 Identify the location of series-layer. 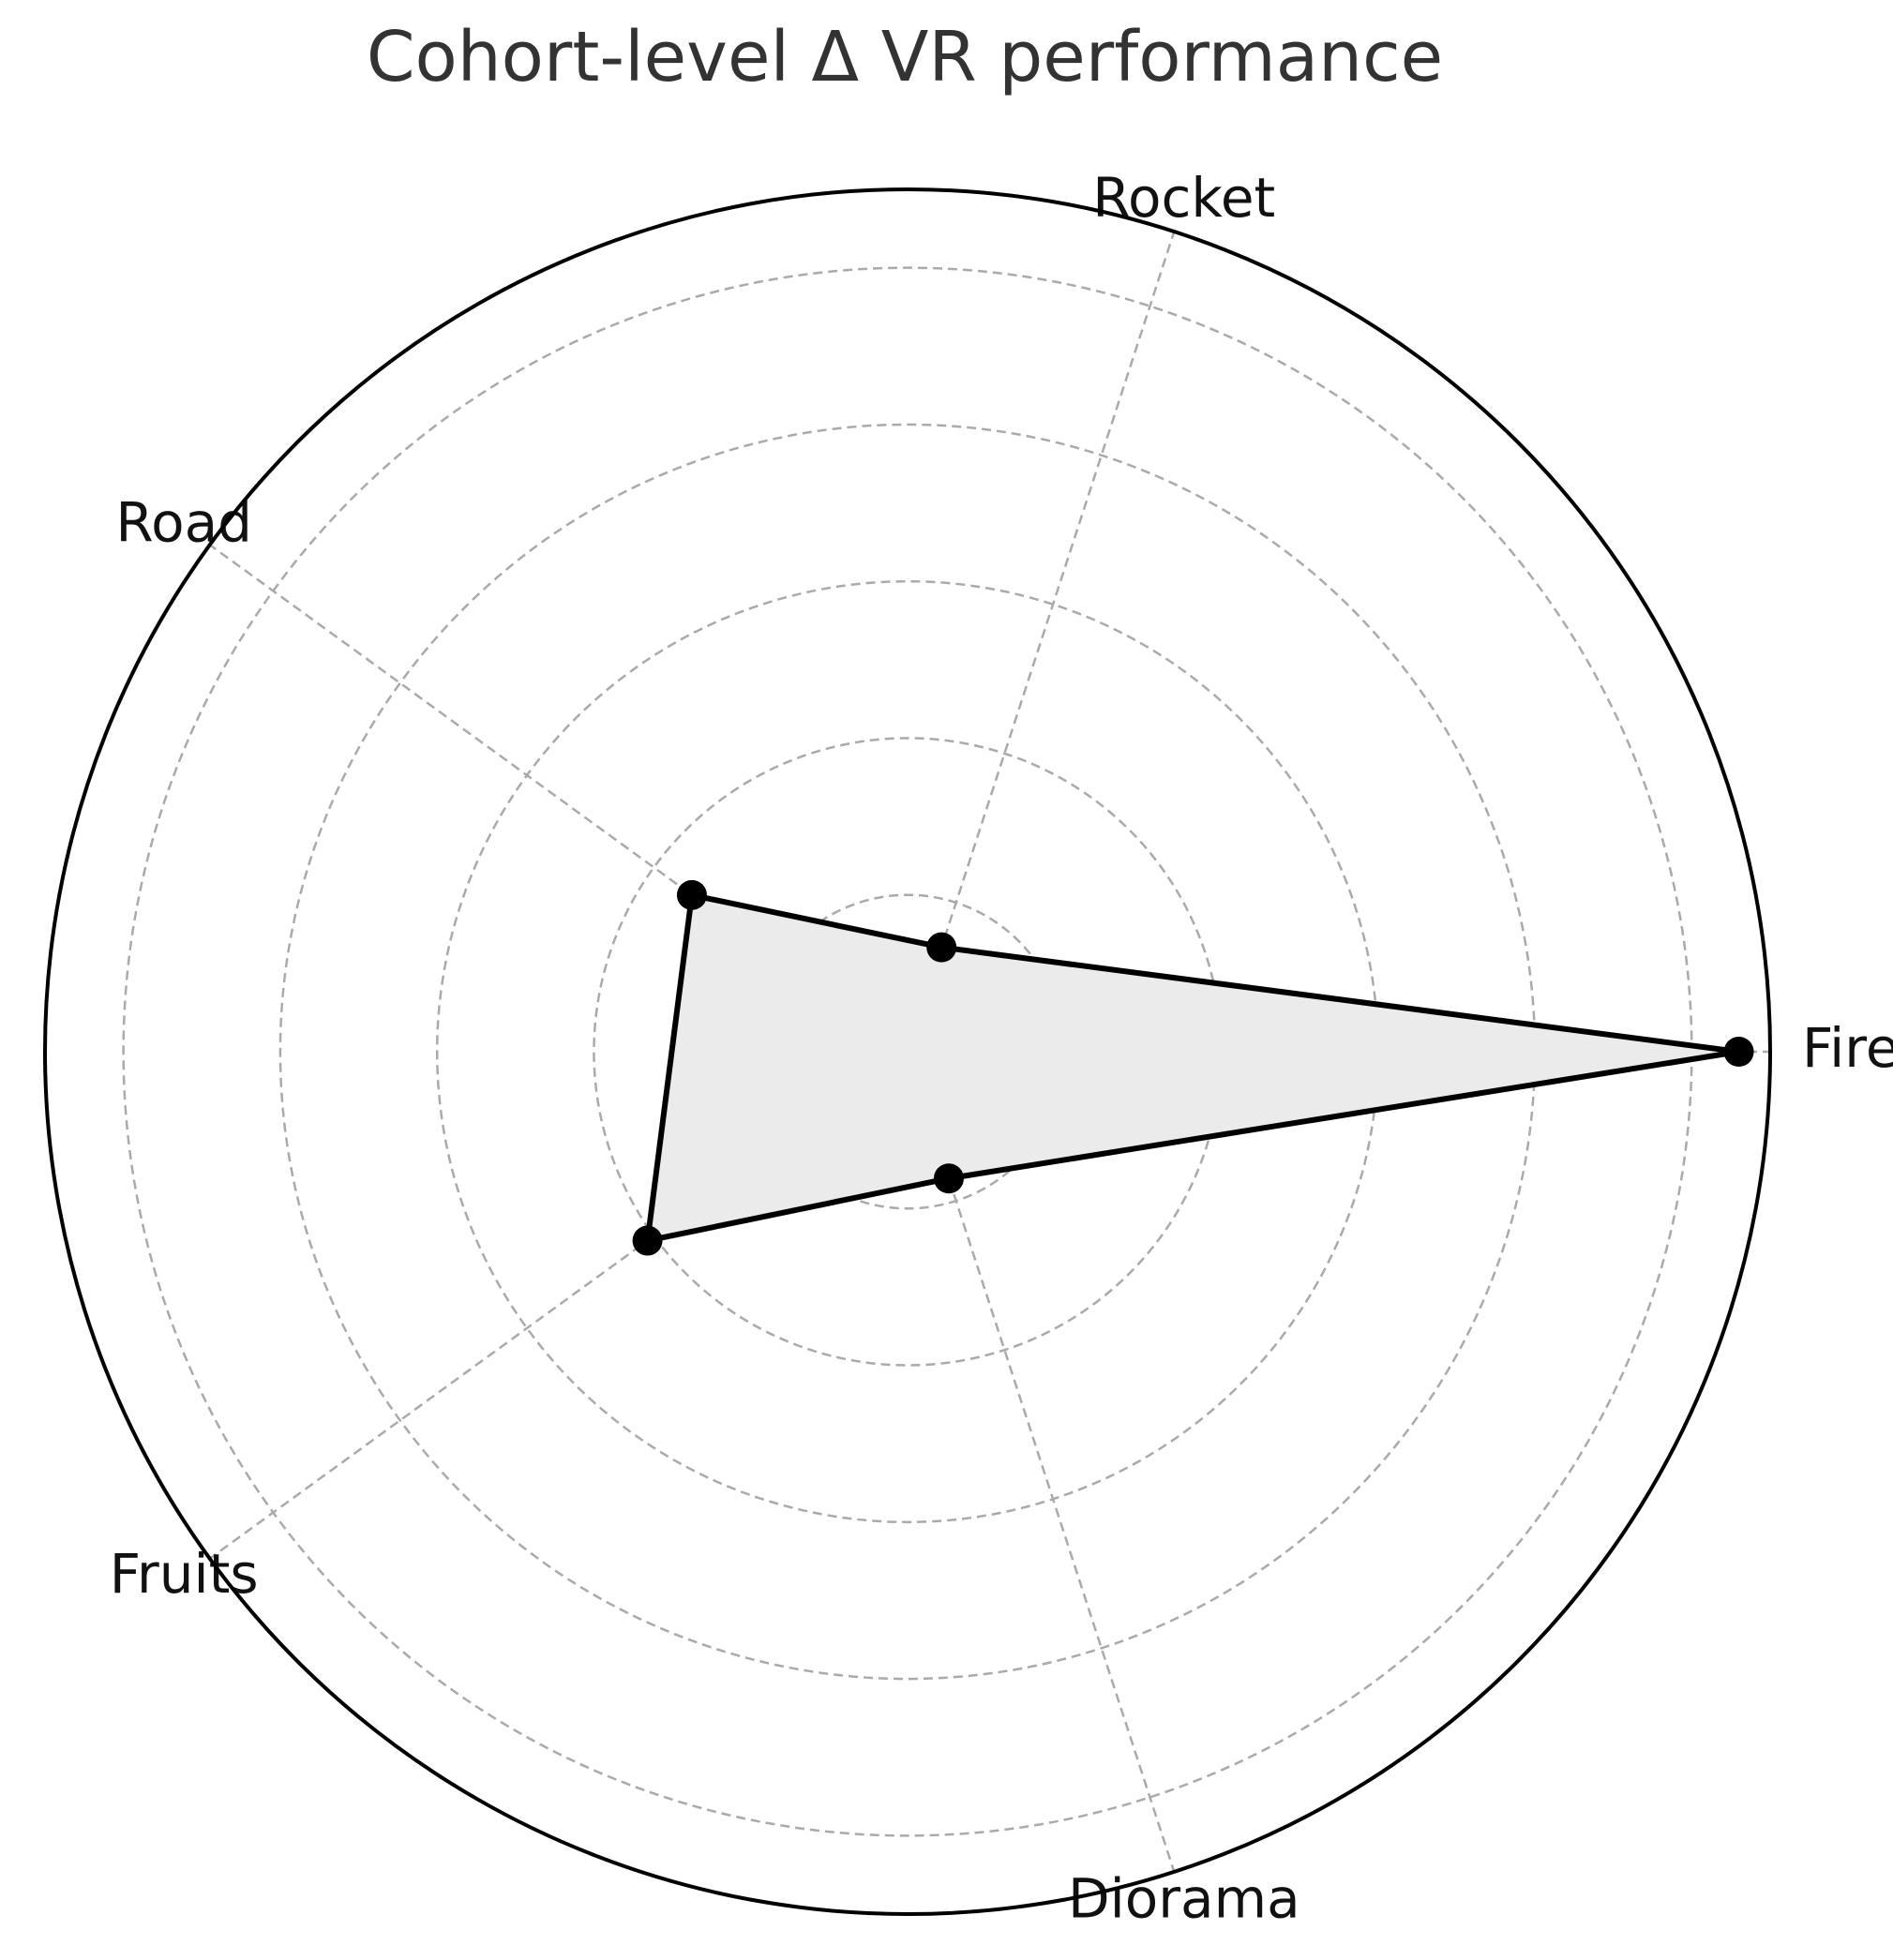
(1193, 1068).